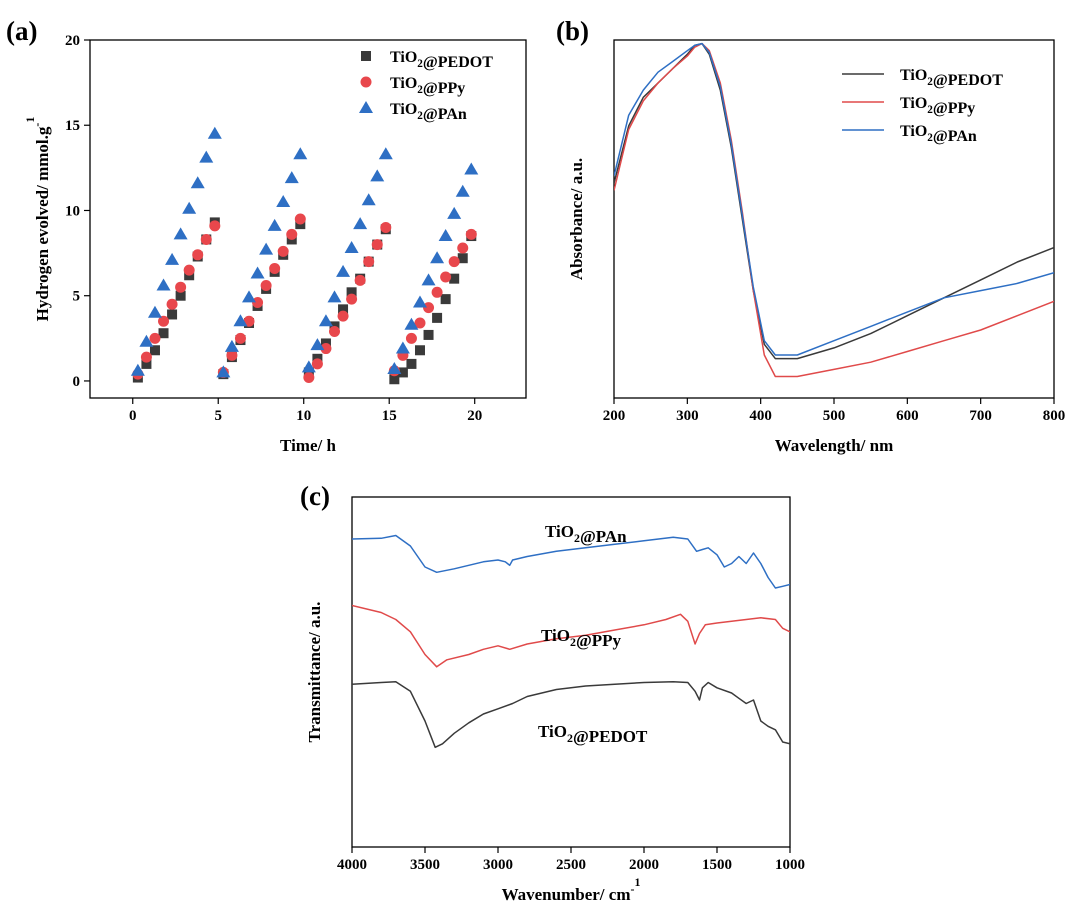 The width and height of the screenshot is (1067, 909). Describe the element at coordinates (77, 382) in the screenshot. I see `y-tick-label: 0` at that location.